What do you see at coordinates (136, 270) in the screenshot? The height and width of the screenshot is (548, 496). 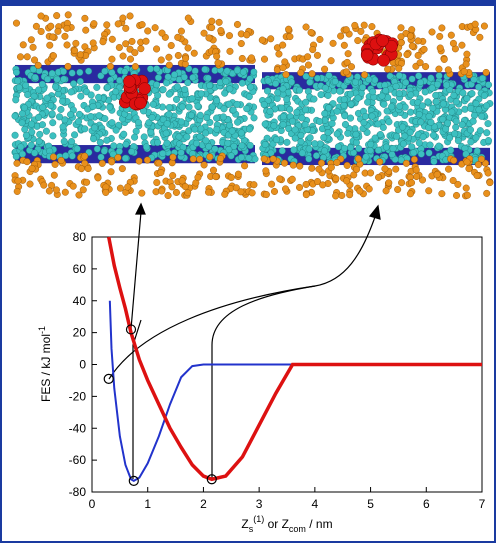 I see `connector` at bounding box center [136, 270].